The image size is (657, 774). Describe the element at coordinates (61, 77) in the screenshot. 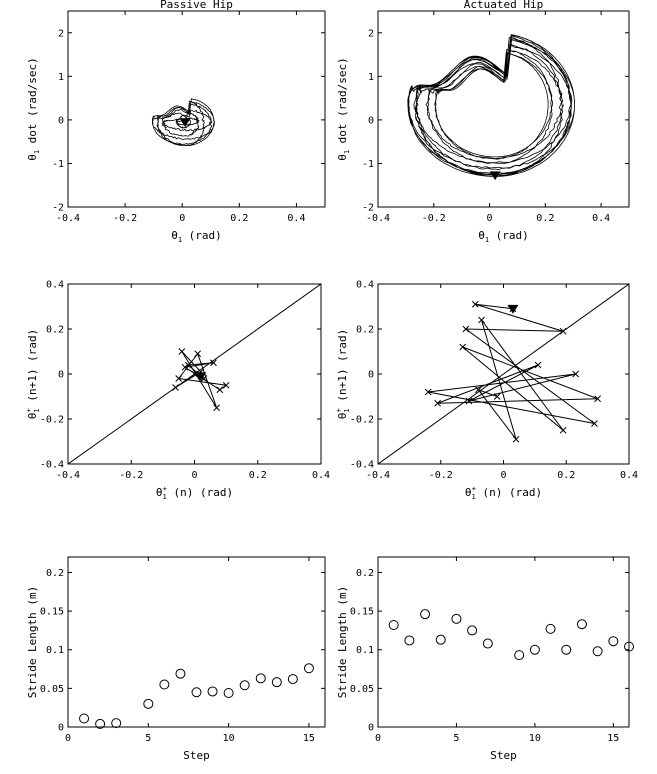

I see `y-tick-label: 1` at that location.